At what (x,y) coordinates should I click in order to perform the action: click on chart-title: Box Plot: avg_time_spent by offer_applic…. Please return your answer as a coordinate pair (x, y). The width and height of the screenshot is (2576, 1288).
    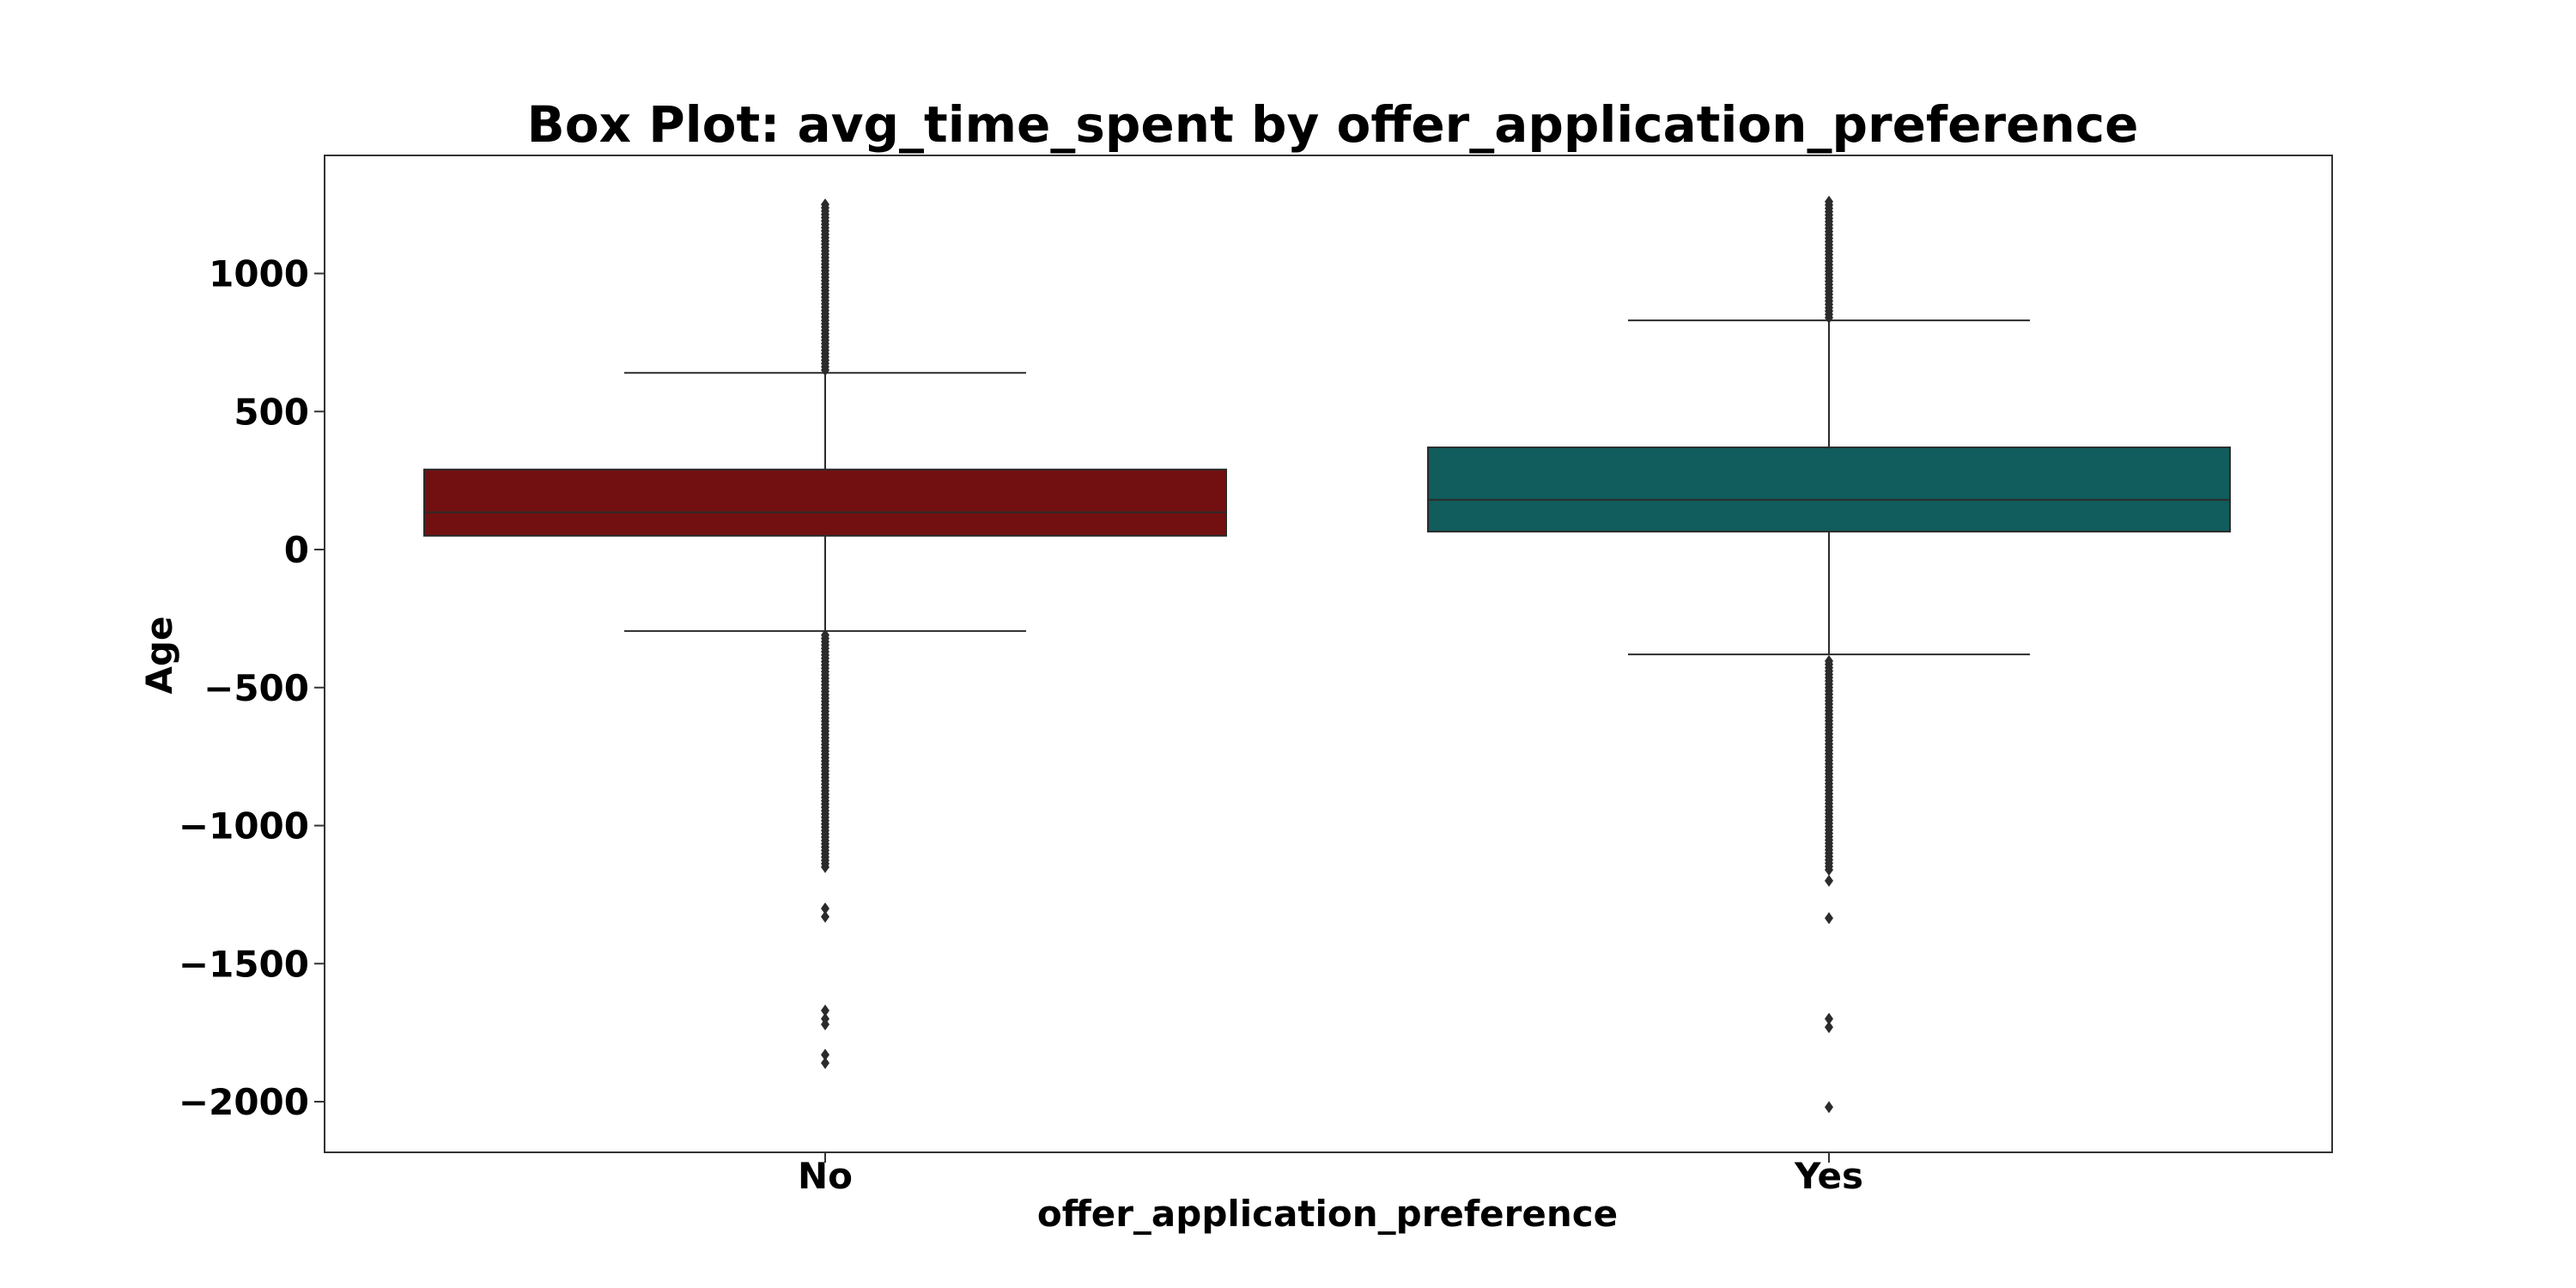
    Looking at the image, I should click on (1333, 124).